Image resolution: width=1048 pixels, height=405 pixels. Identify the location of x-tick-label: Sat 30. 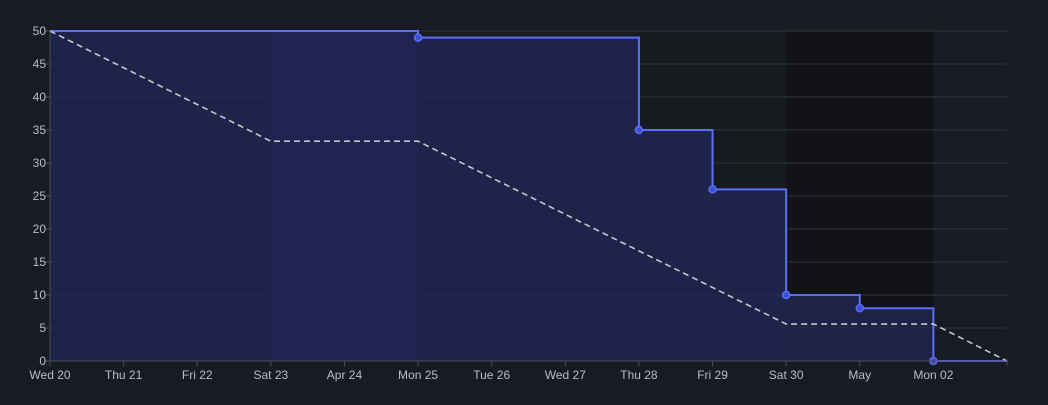
(786, 375).